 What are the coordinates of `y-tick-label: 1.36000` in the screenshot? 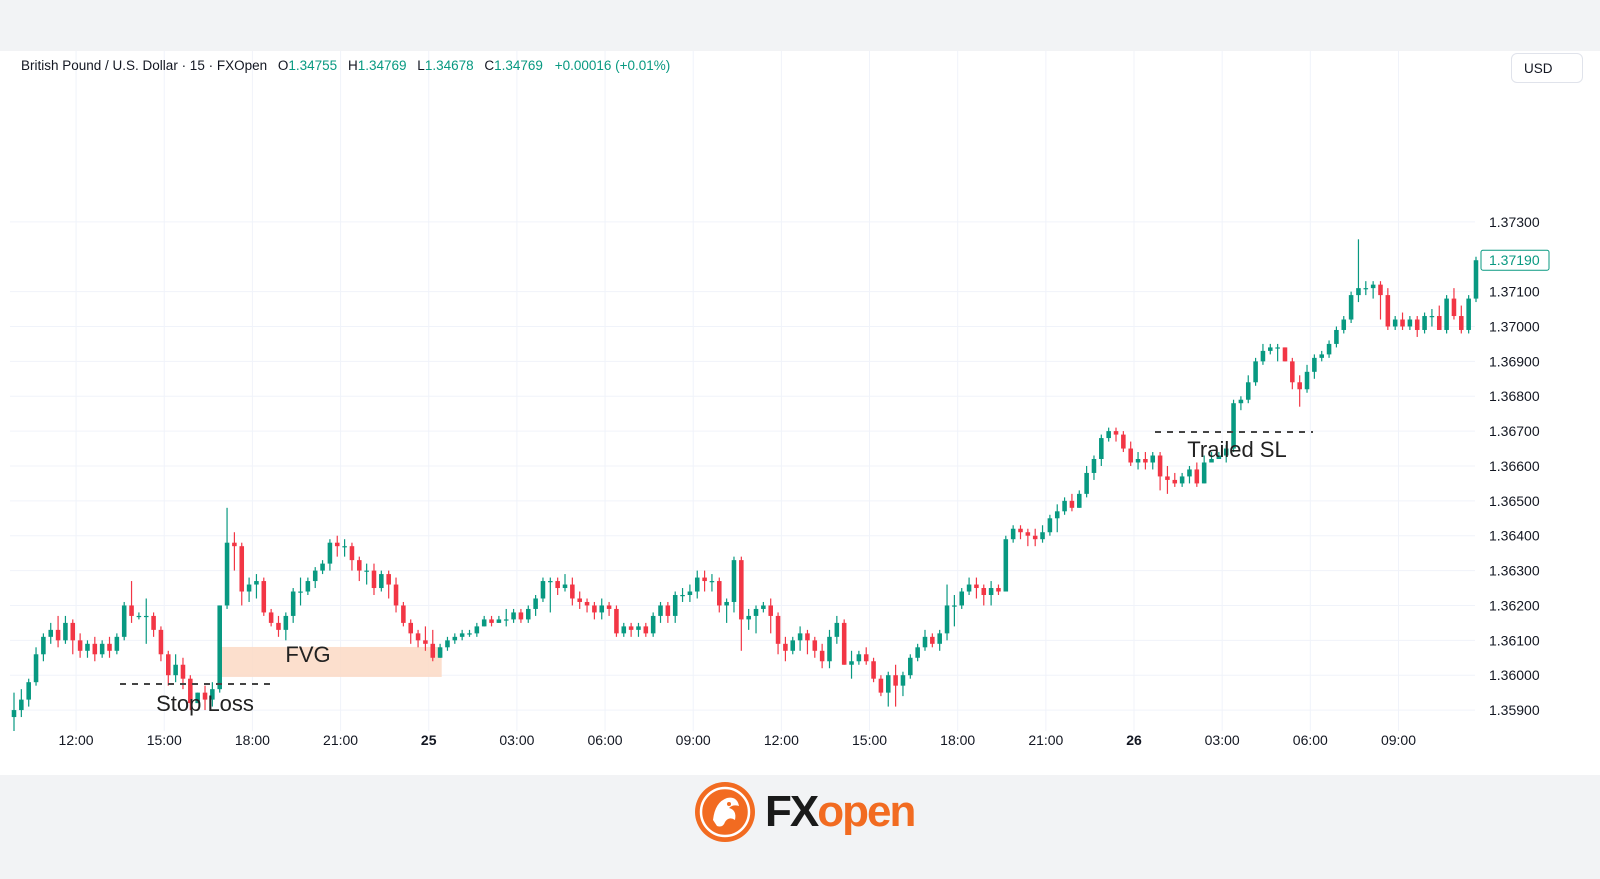 It's located at (1514, 675).